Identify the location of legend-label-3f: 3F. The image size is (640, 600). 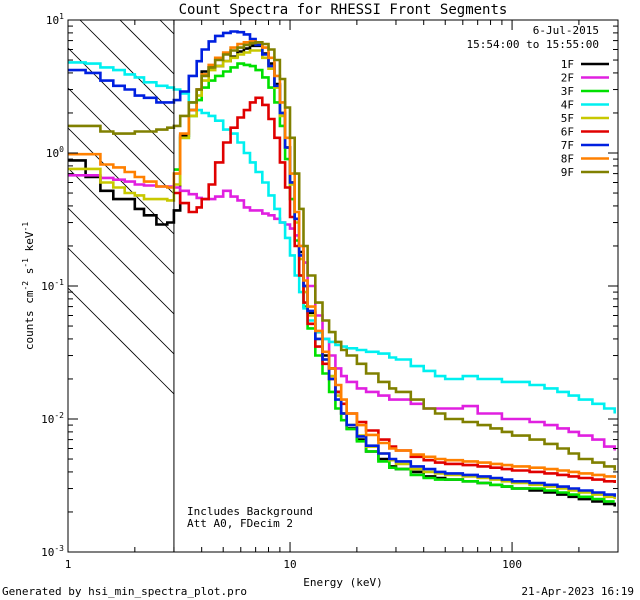
(567, 91).